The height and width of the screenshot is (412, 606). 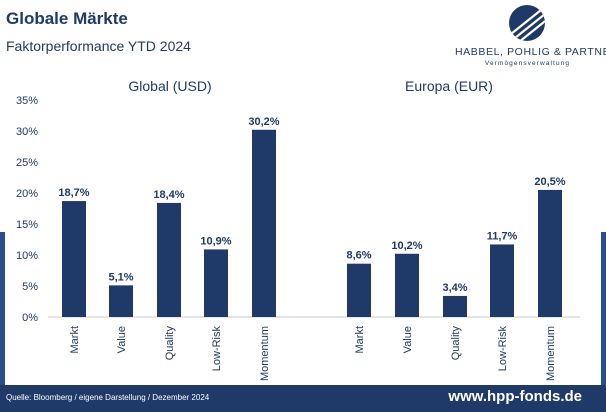 I want to click on y-tick-label: 0%, so click(x=30, y=318).